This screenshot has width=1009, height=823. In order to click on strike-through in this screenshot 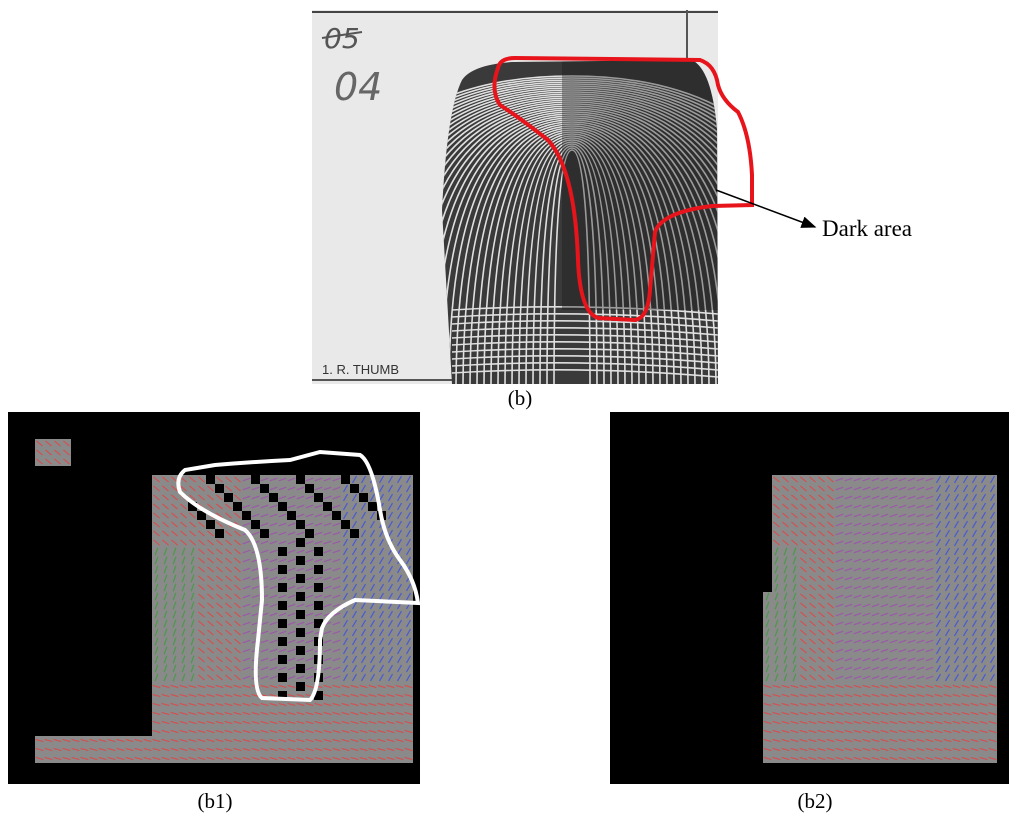, I will do `click(342, 35)`.